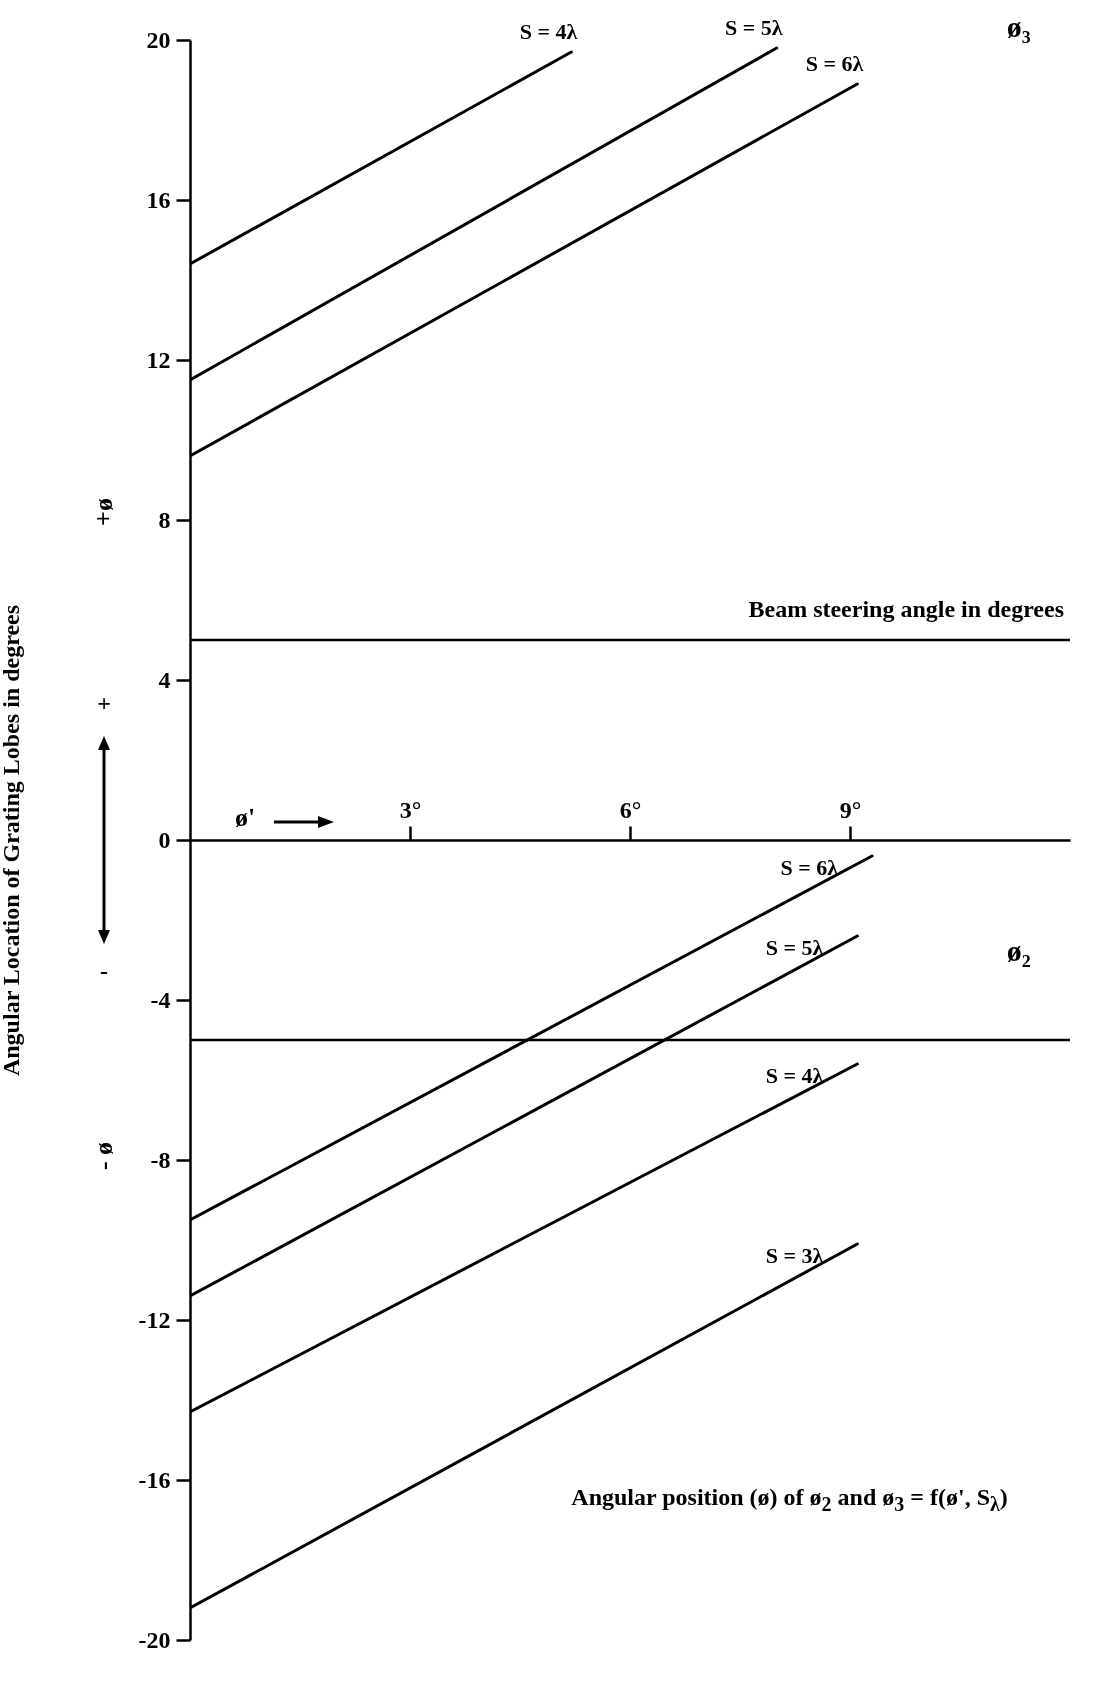 Image resolution: width=1108 pixels, height=1701 pixels. Describe the element at coordinates (850, 809) in the screenshot. I see `x-tick-label: 9°` at that location.